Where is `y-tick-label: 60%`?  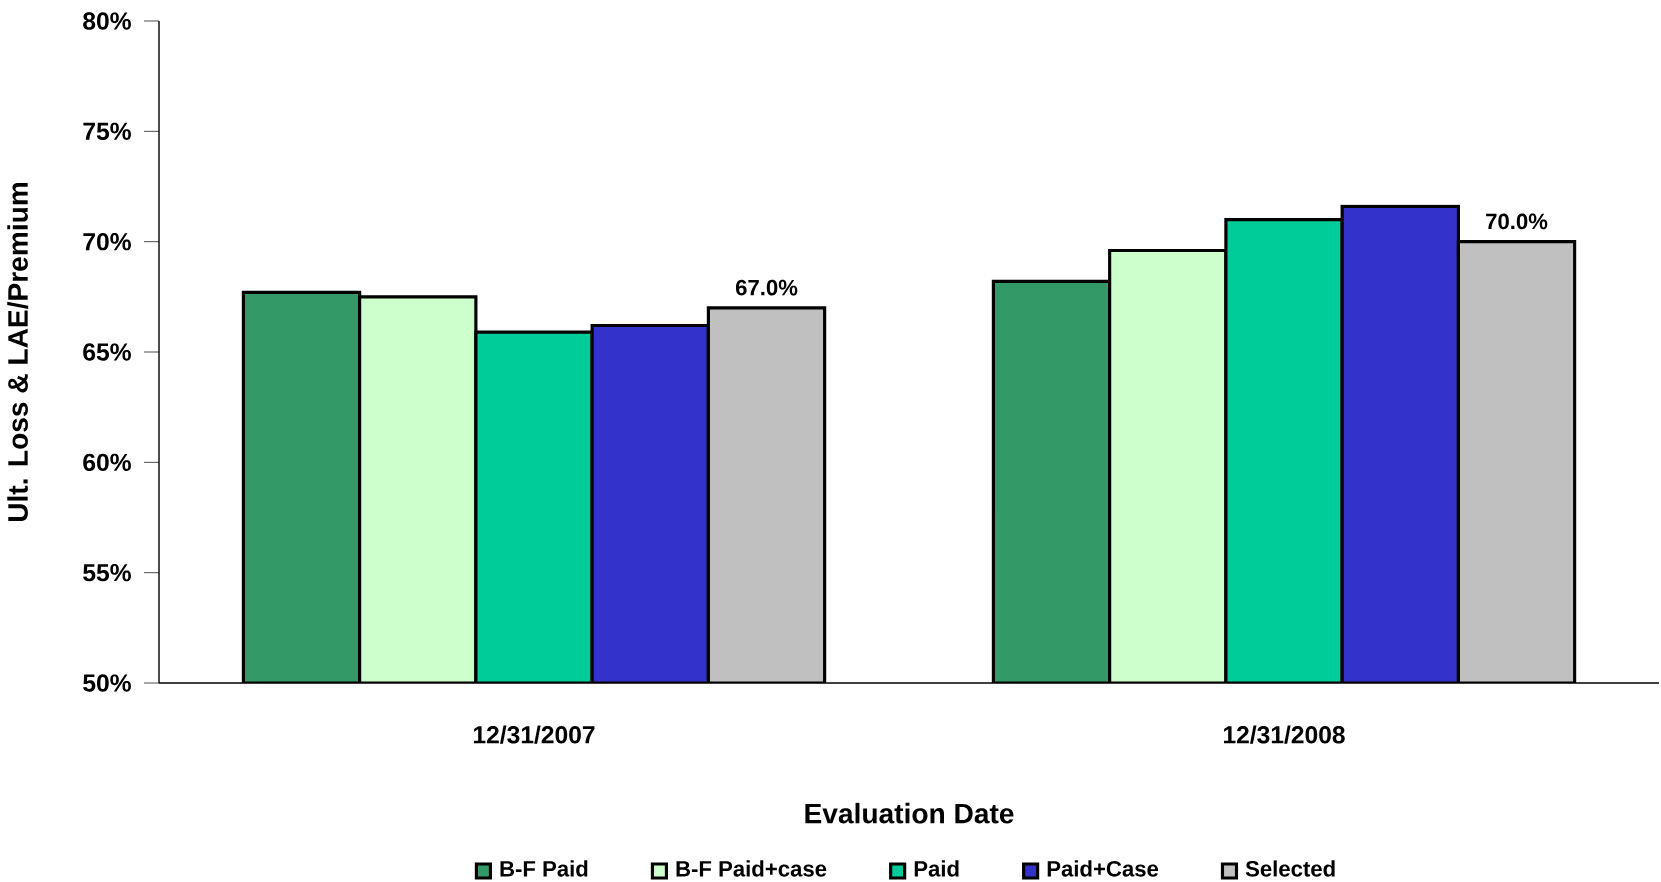 y-tick-label: 60% is located at coordinates (107, 462).